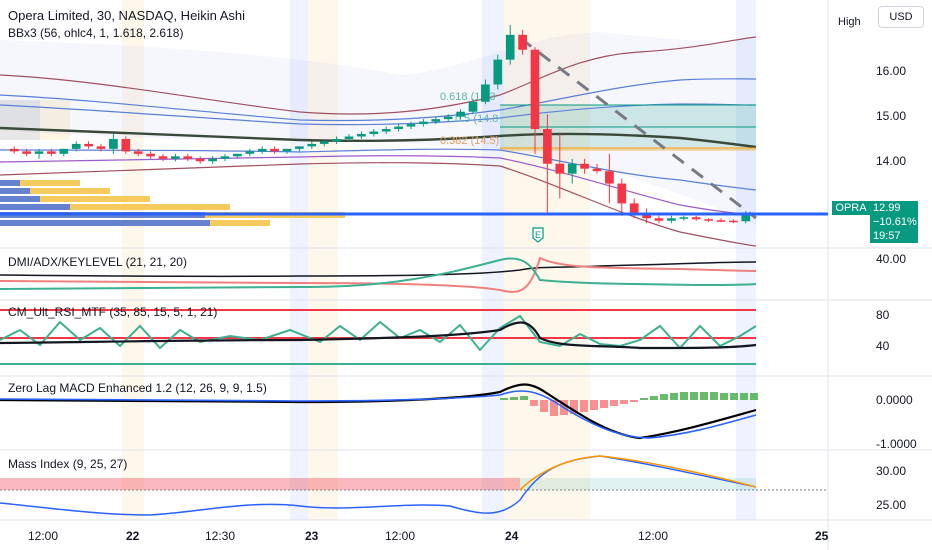  Describe the element at coordinates (97, 262) in the screenshot. I see `indicator-dmi: DMI/ADX/KEYLEVEL (21, 21, 20)` at that location.